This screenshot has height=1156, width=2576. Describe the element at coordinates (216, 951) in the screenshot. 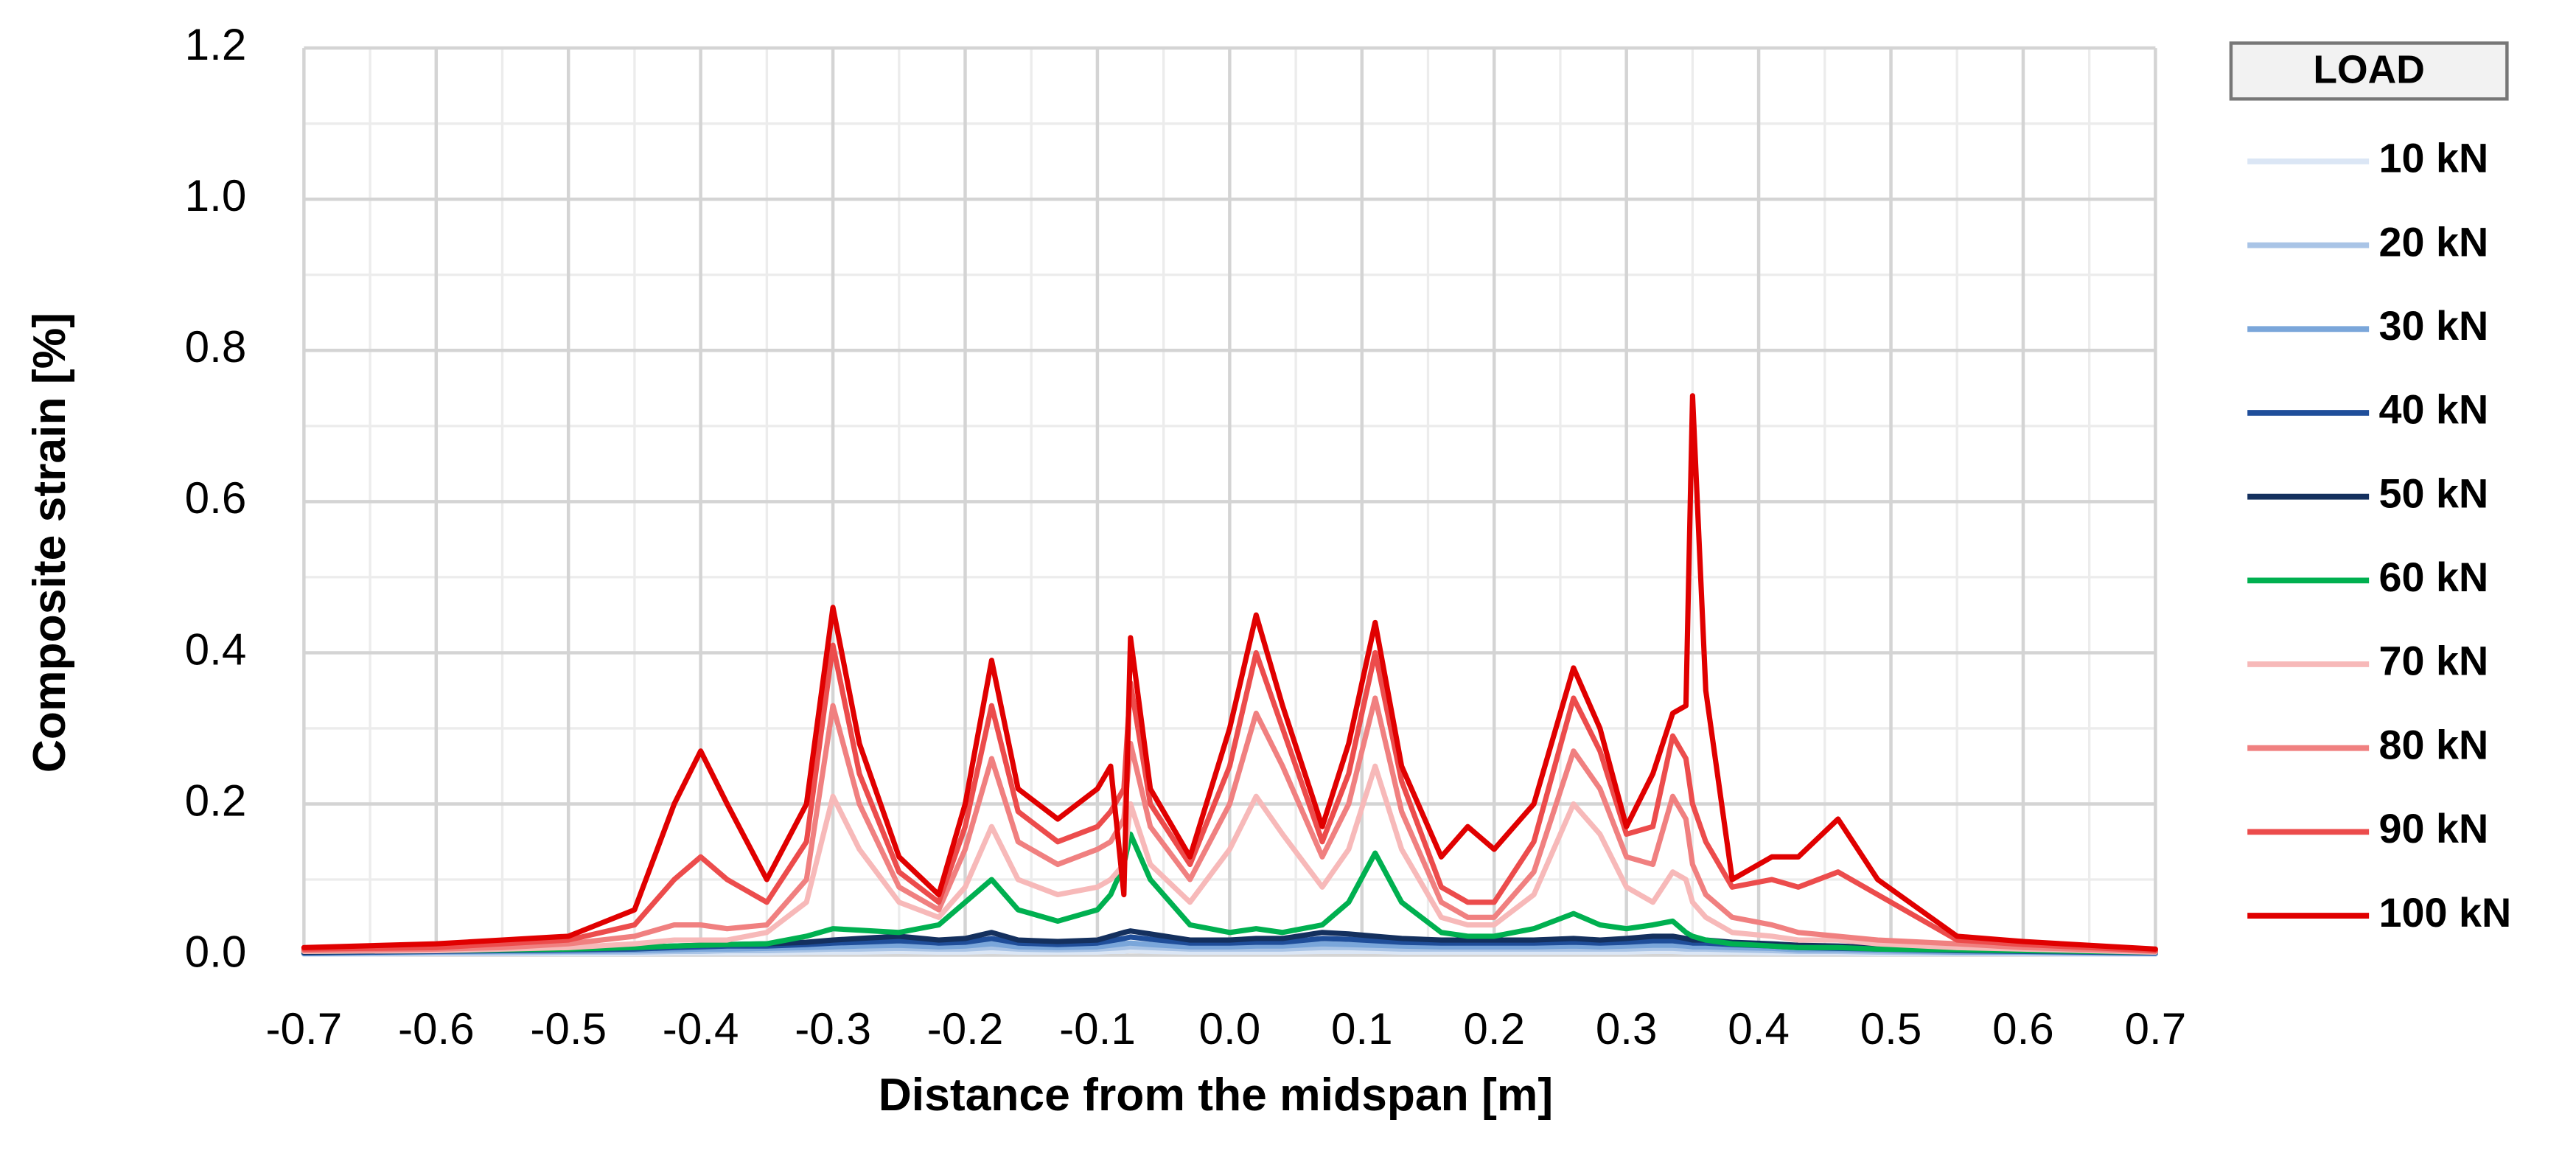

I see `y-tick-label: 0.0` at that location.